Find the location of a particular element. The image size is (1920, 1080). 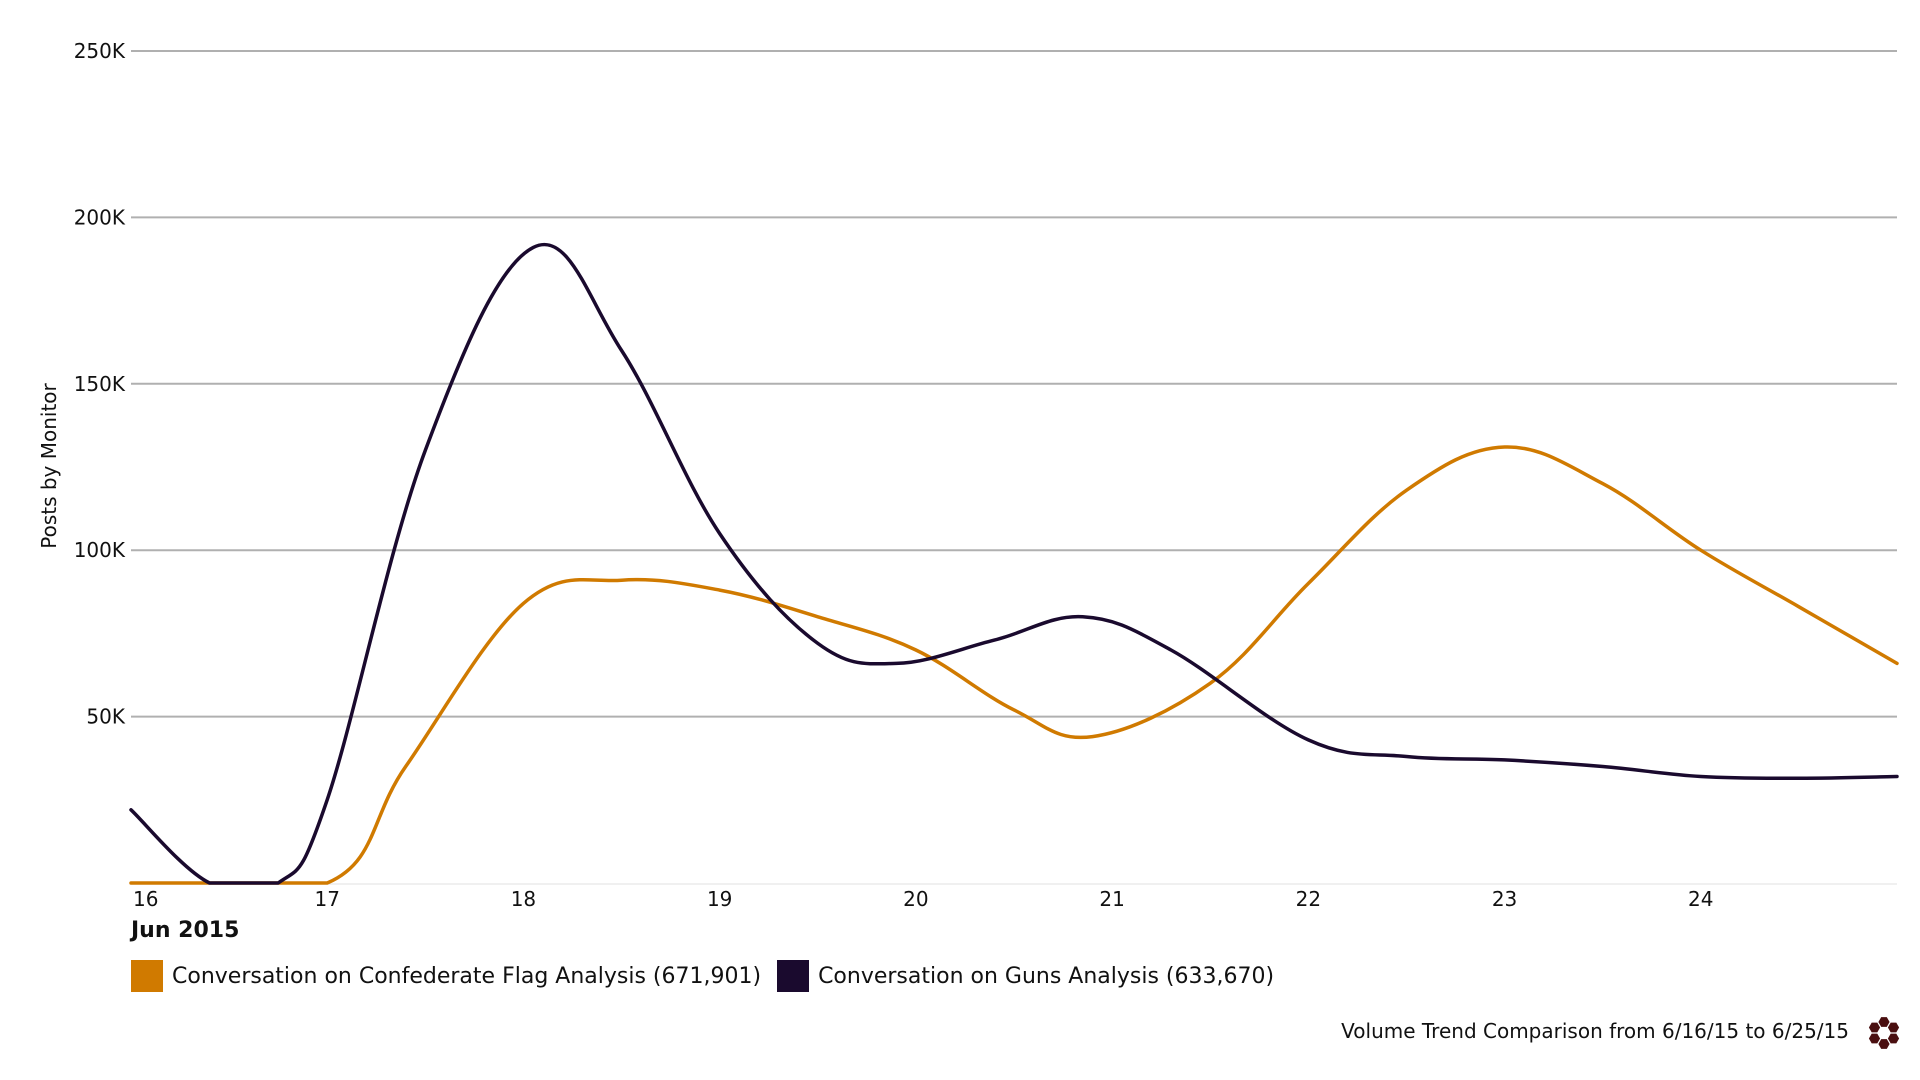

x-tick-label: 20 is located at coordinates (915, 899).